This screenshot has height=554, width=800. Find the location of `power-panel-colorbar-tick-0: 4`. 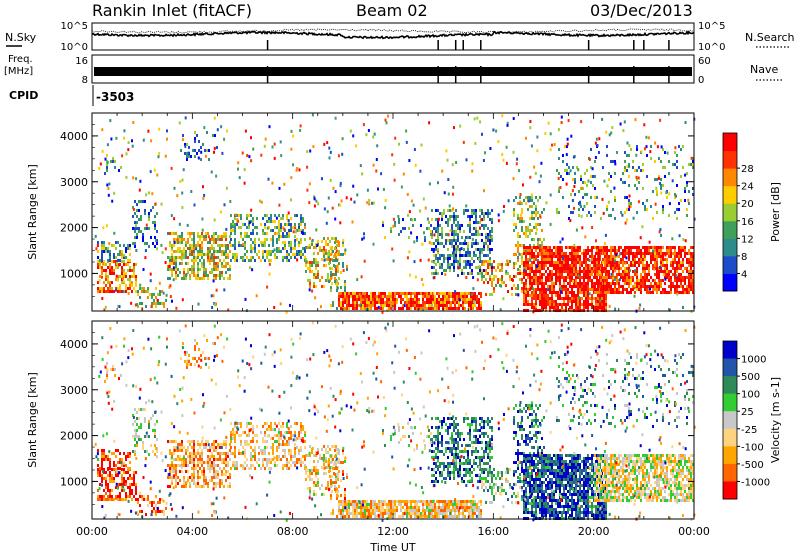

power-panel-colorbar-tick-0: 4 is located at coordinates (744, 274).